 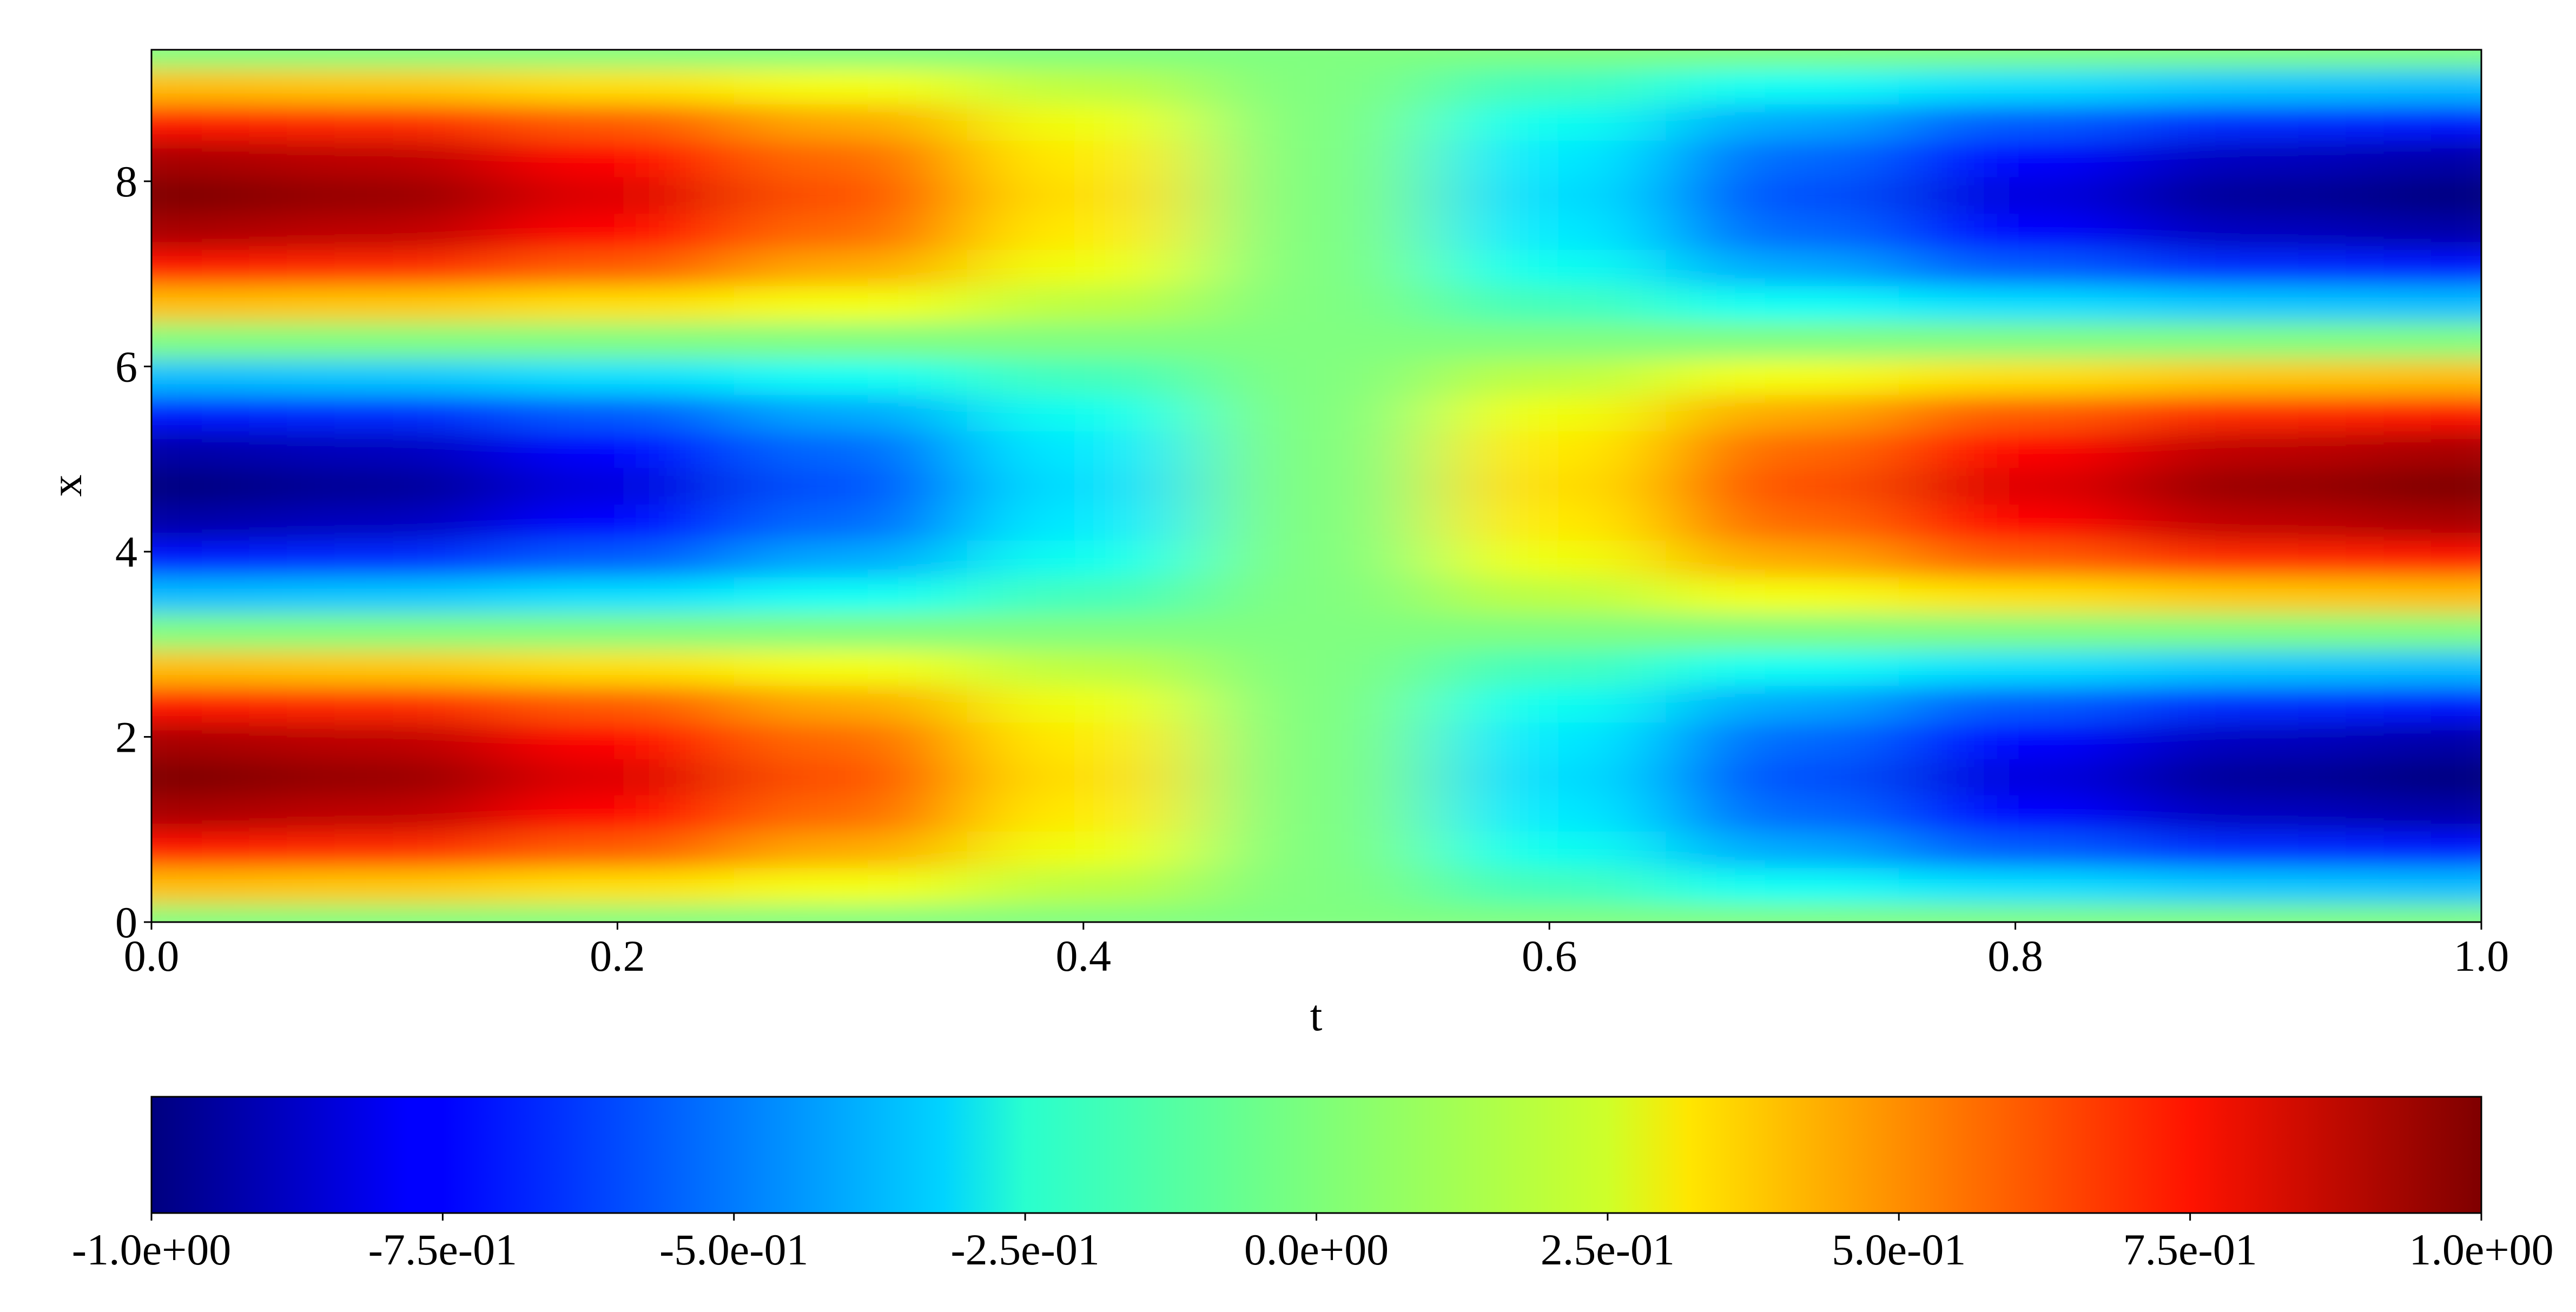 What do you see at coordinates (1899, 1249) in the screenshot?
I see `colorbar-tick-label: 5.0e-01` at bounding box center [1899, 1249].